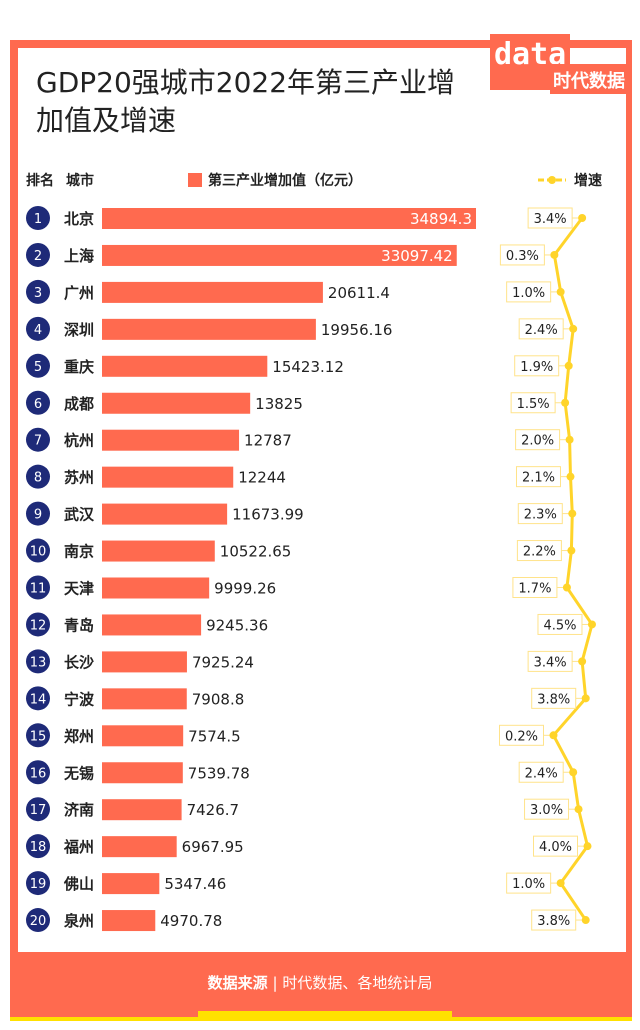 The height and width of the screenshot is (1030, 640). Describe the element at coordinates (79, 515) in the screenshot. I see `city-label: 武汉` at that location.